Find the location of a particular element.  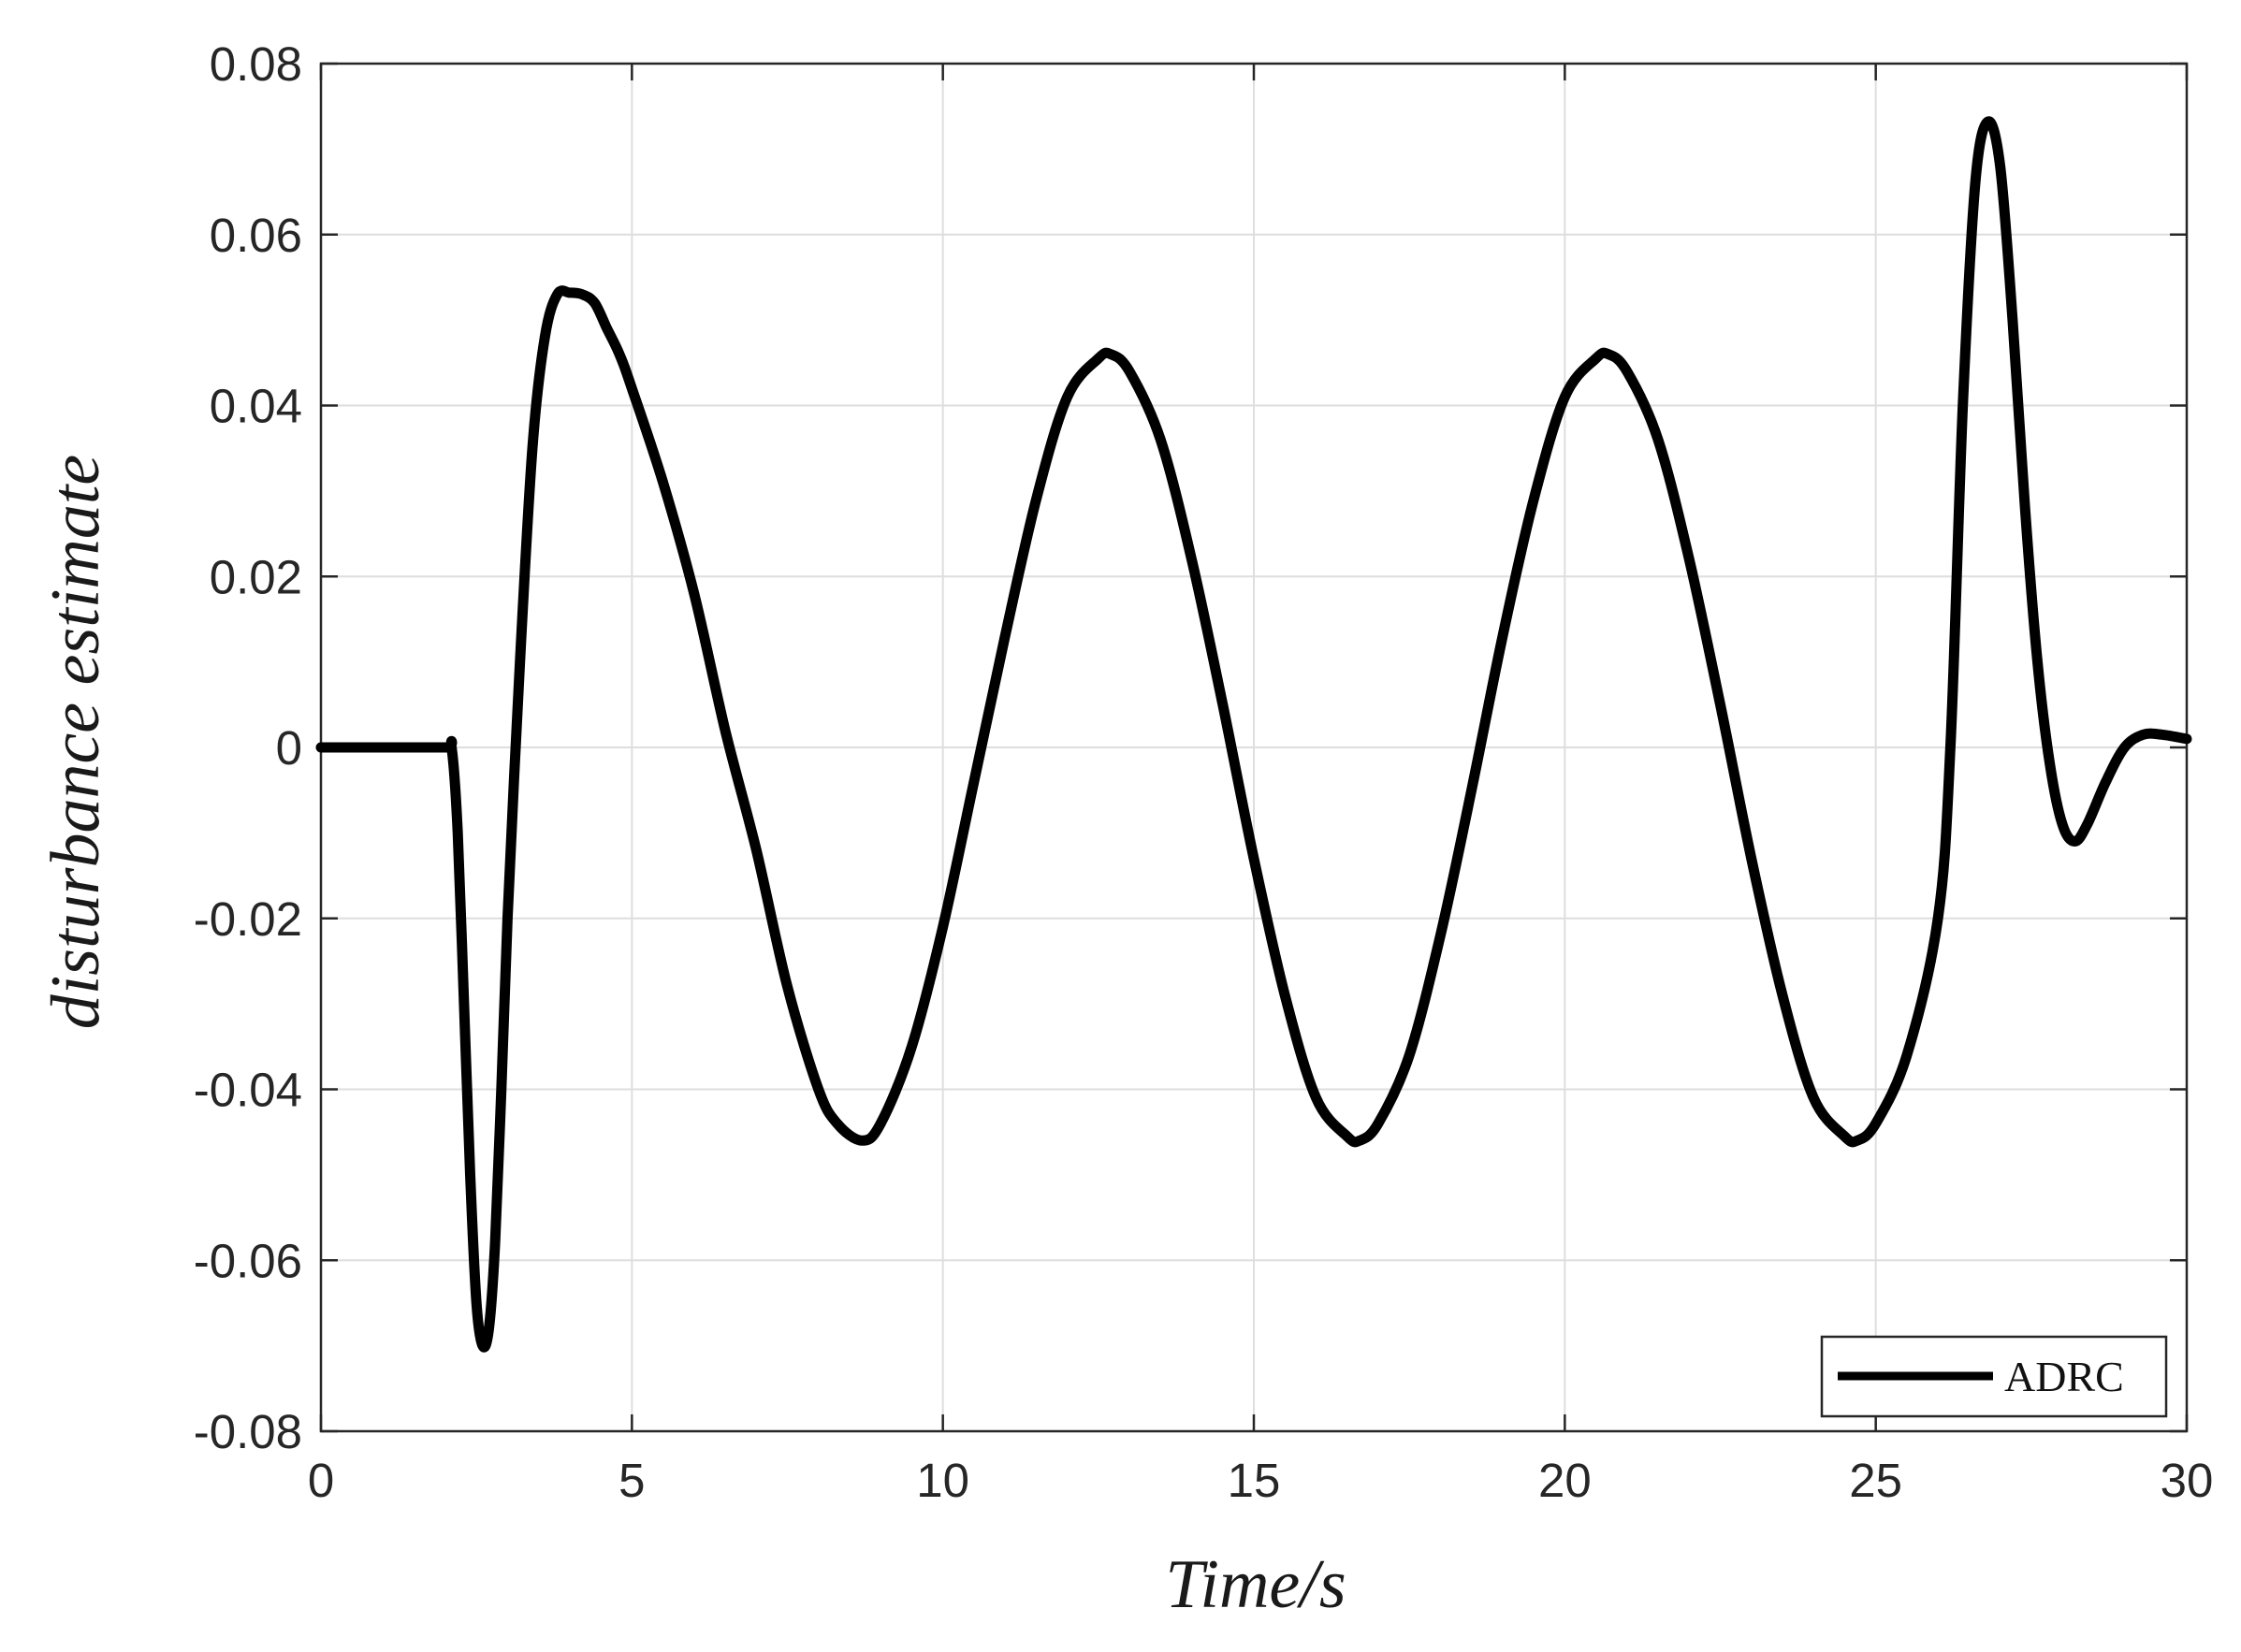

legend-box is located at coordinates (1994, 1376).